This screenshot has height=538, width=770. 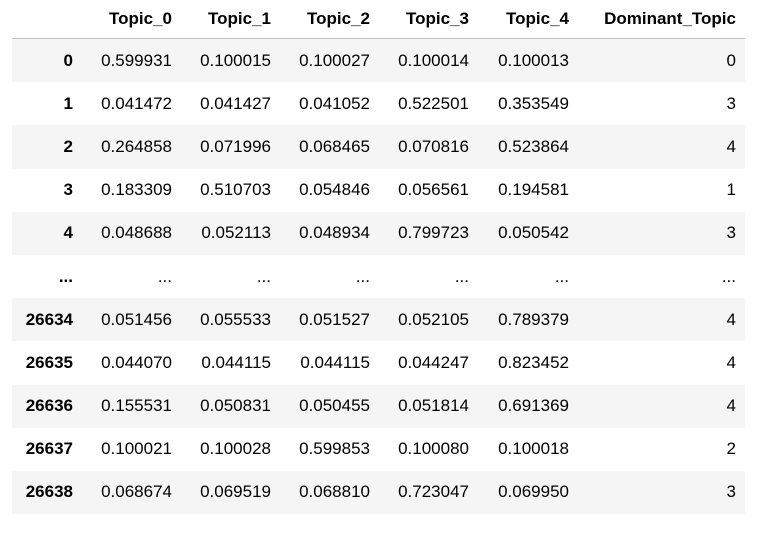 I want to click on cell: 0.070816, so click(x=433, y=146).